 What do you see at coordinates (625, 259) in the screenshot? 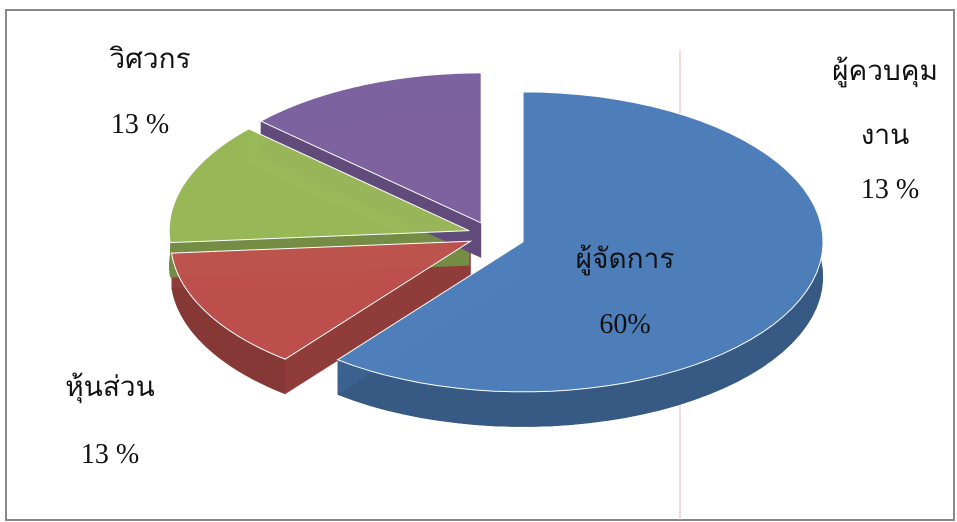
I see `category-label: ผู้จัดการ` at bounding box center [625, 259].